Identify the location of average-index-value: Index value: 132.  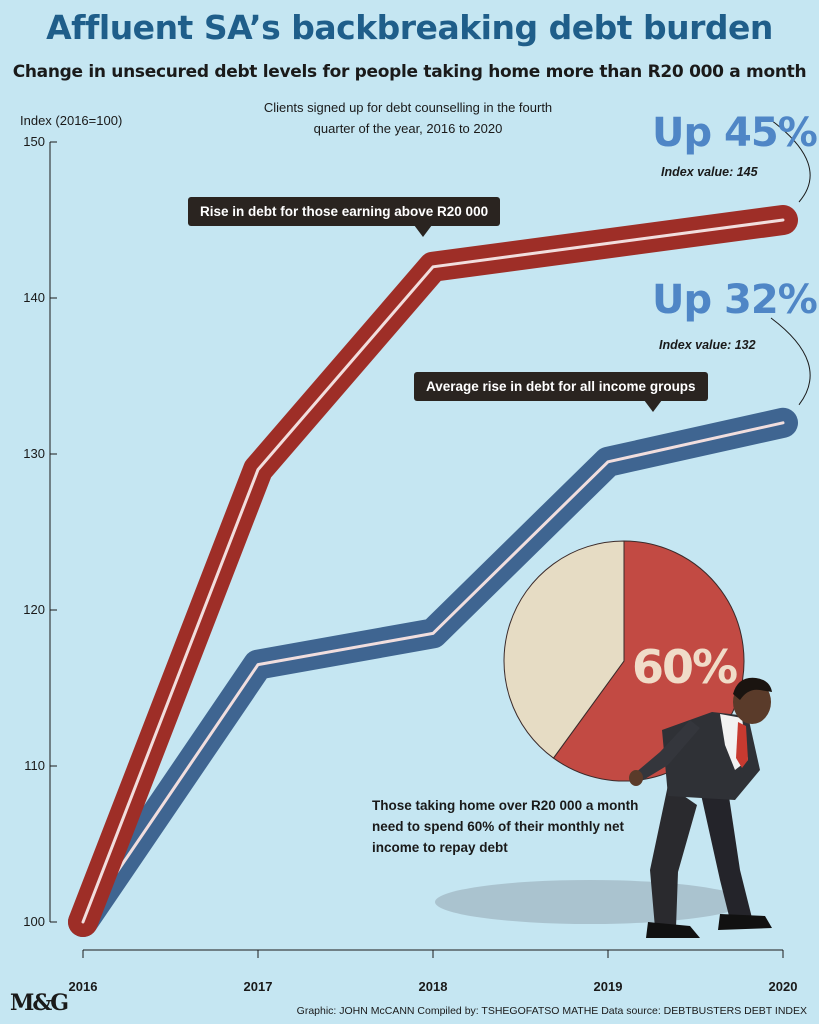
(707, 345).